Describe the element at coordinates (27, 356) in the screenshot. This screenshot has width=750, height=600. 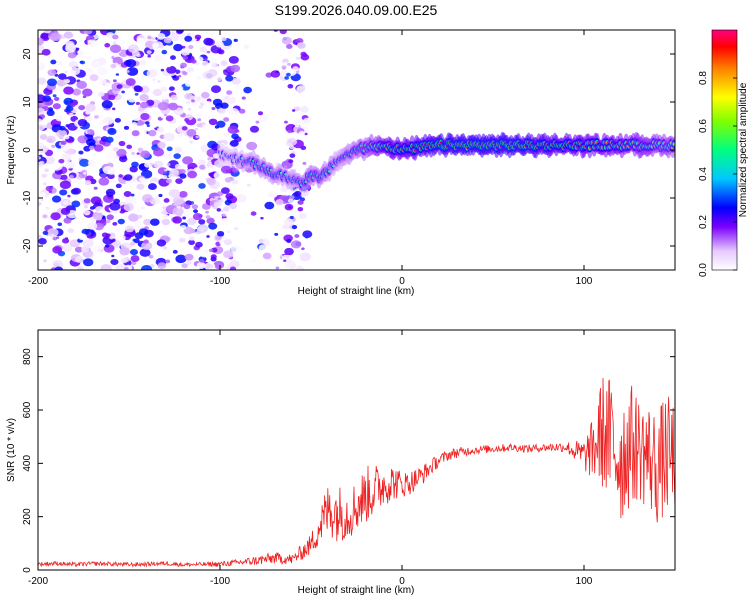
I see `y-tick-label: 800` at that location.